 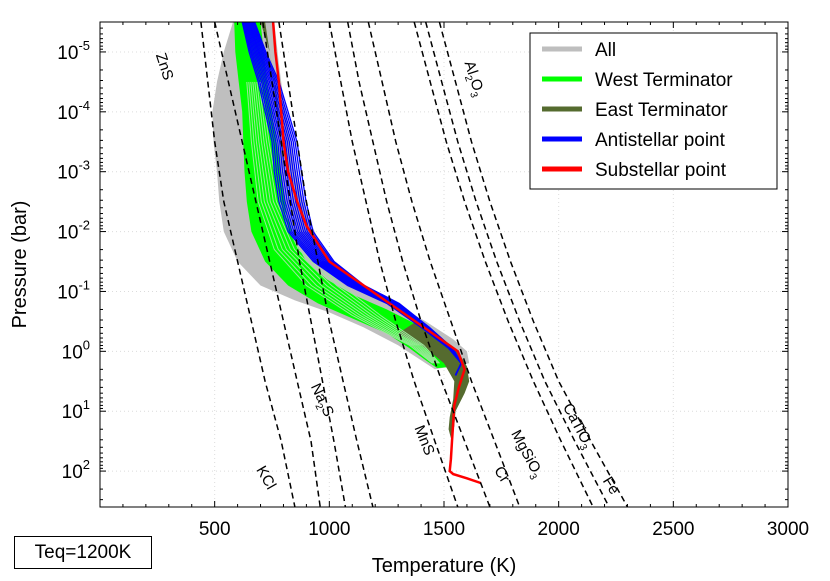 What do you see at coordinates (664, 80) in the screenshot?
I see `legend-label: West Terminator` at bounding box center [664, 80].